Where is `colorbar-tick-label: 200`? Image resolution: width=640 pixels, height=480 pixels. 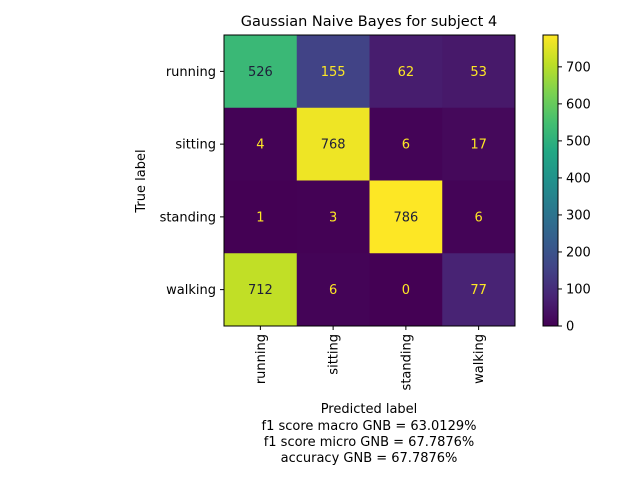
colorbar-tick-label: 200 is located at coordinates (578, 252).